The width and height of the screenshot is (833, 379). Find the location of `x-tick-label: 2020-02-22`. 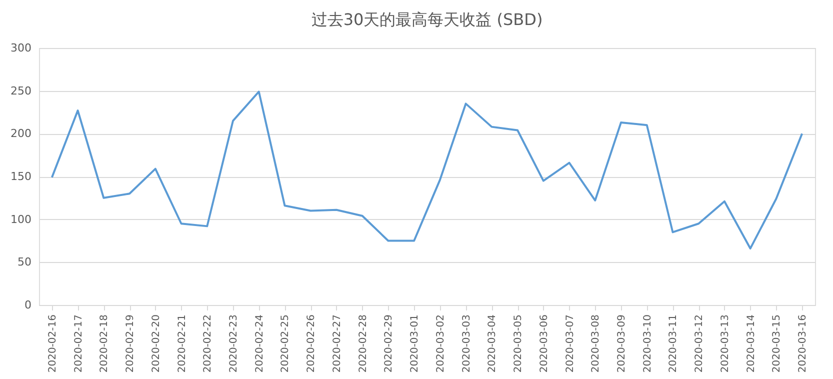

x-tick-label: 2020-02-22 is located at coordinates (208, 343).